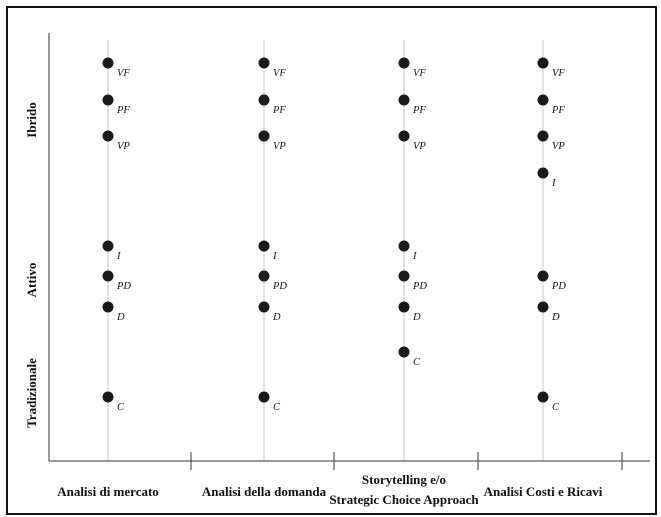 The width and height of the screenshot is (661, 517). I want to click on x-category-label: Strategic Choice Approach, so click(404, 499).